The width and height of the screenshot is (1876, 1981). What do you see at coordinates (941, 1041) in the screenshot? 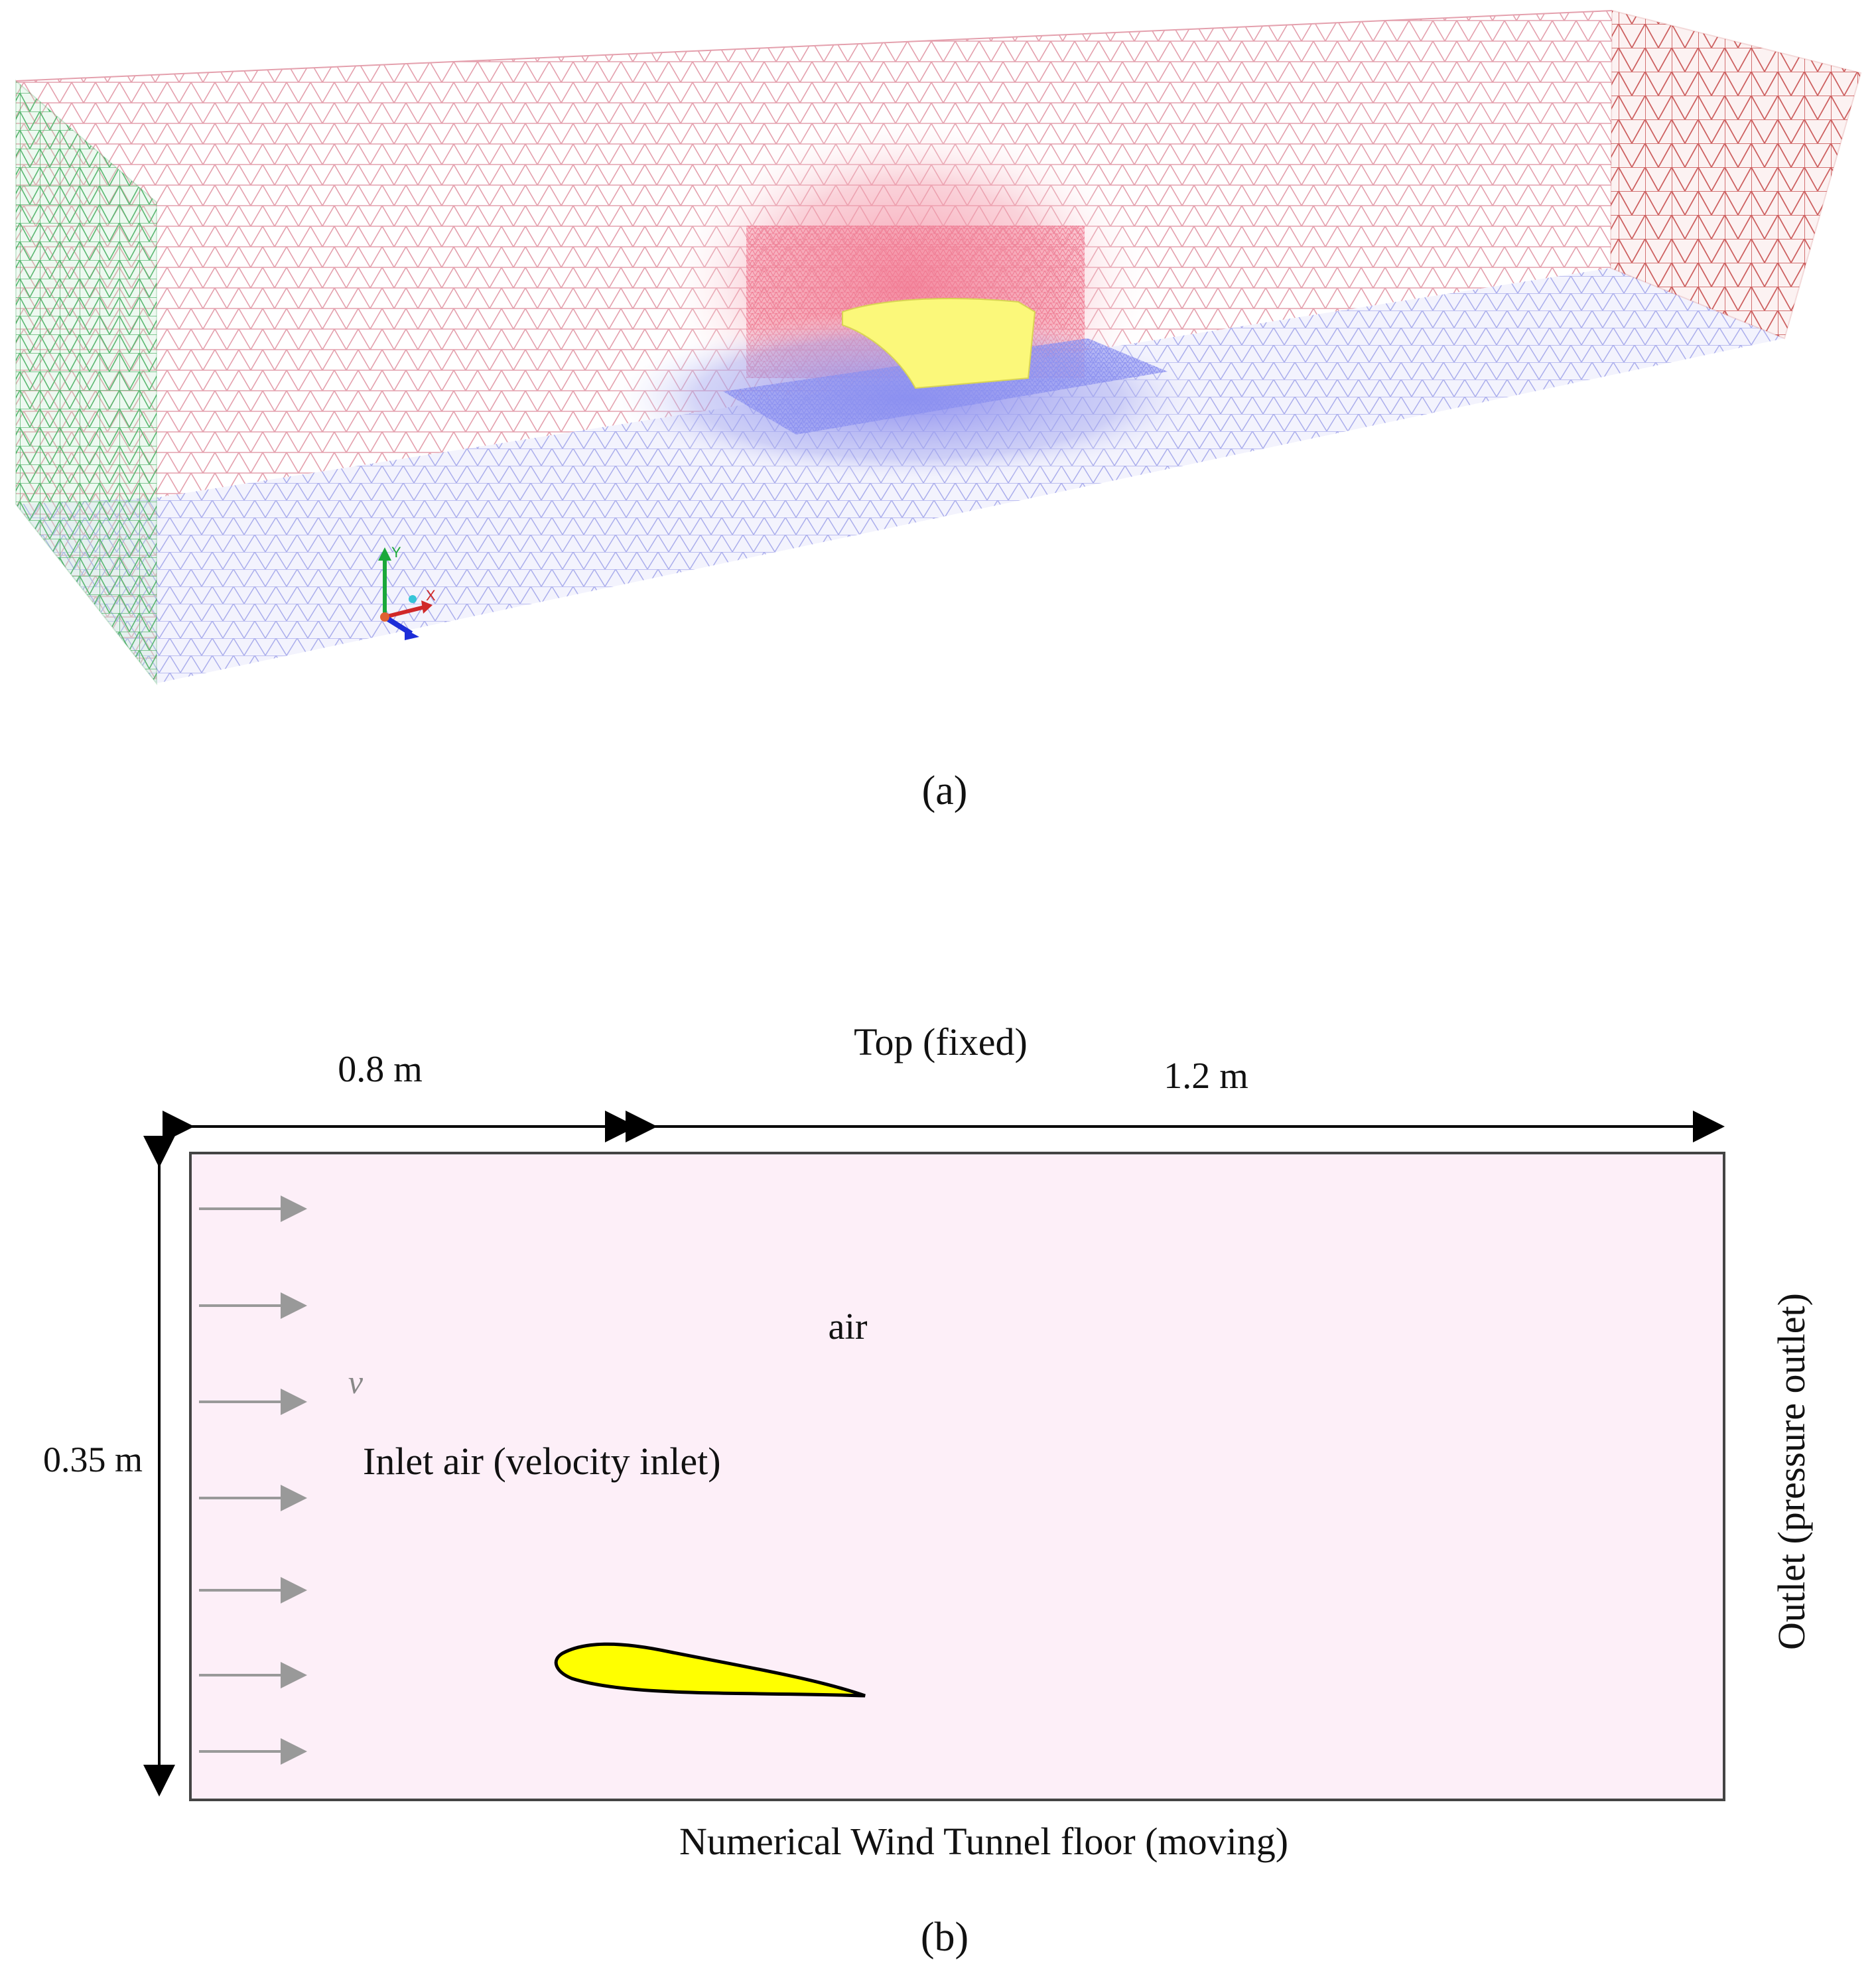
I see `top-boundary-label: Top (fixed)` at bounding box center [941, 1041].